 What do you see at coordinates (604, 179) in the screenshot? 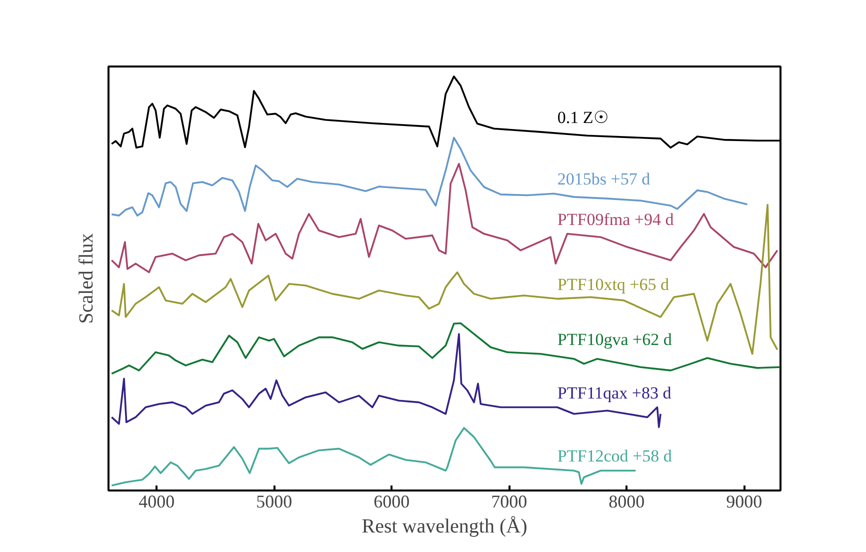
I see `series-label: 2015bs +57 d` at bounding box center [604, 179].